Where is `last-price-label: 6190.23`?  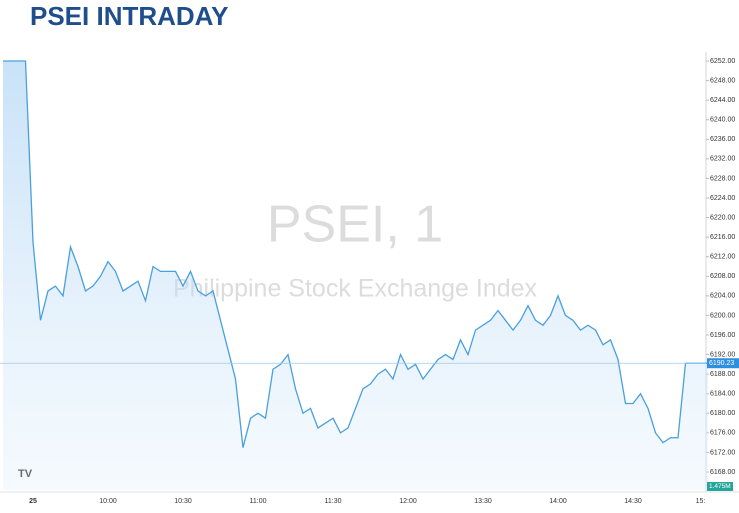 last-price-label: 6190.23 is located at coordinates (721, 363).